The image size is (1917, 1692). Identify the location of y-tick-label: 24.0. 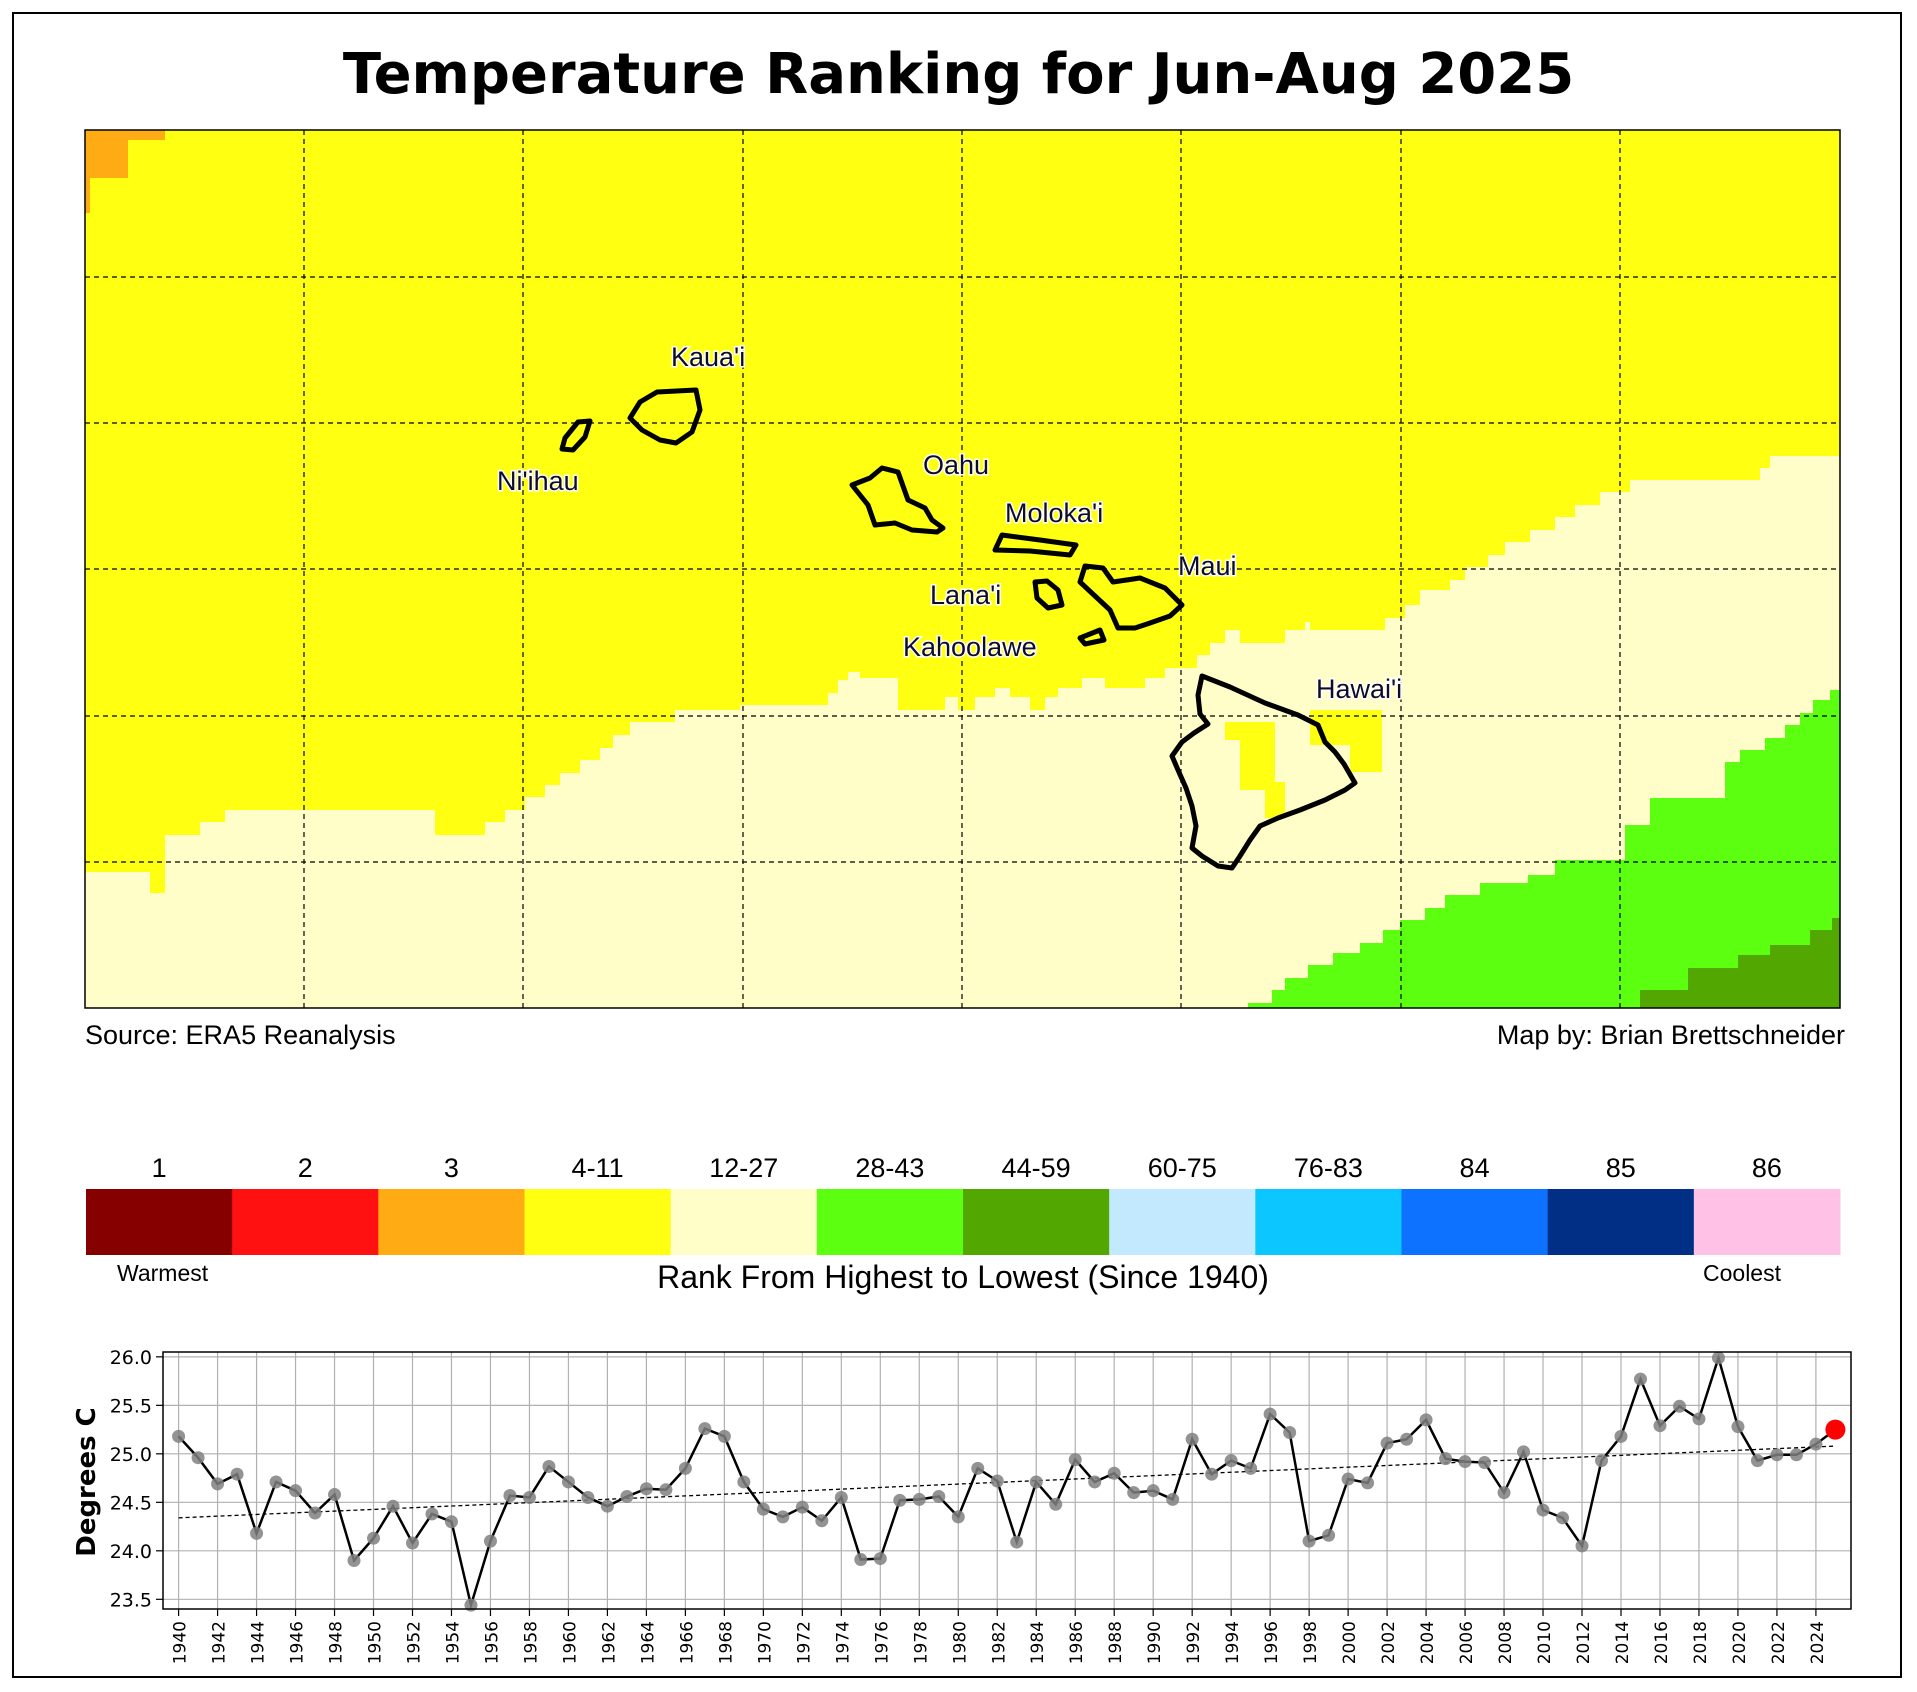
(131, 1552).